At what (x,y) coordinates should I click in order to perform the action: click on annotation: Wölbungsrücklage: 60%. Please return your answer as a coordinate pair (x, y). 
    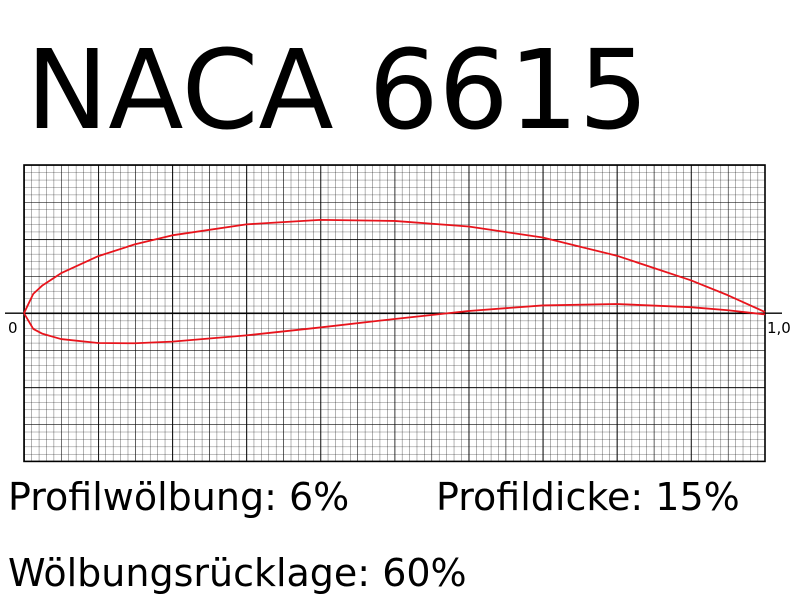
    Looking at the image, I should click on (237, 573).